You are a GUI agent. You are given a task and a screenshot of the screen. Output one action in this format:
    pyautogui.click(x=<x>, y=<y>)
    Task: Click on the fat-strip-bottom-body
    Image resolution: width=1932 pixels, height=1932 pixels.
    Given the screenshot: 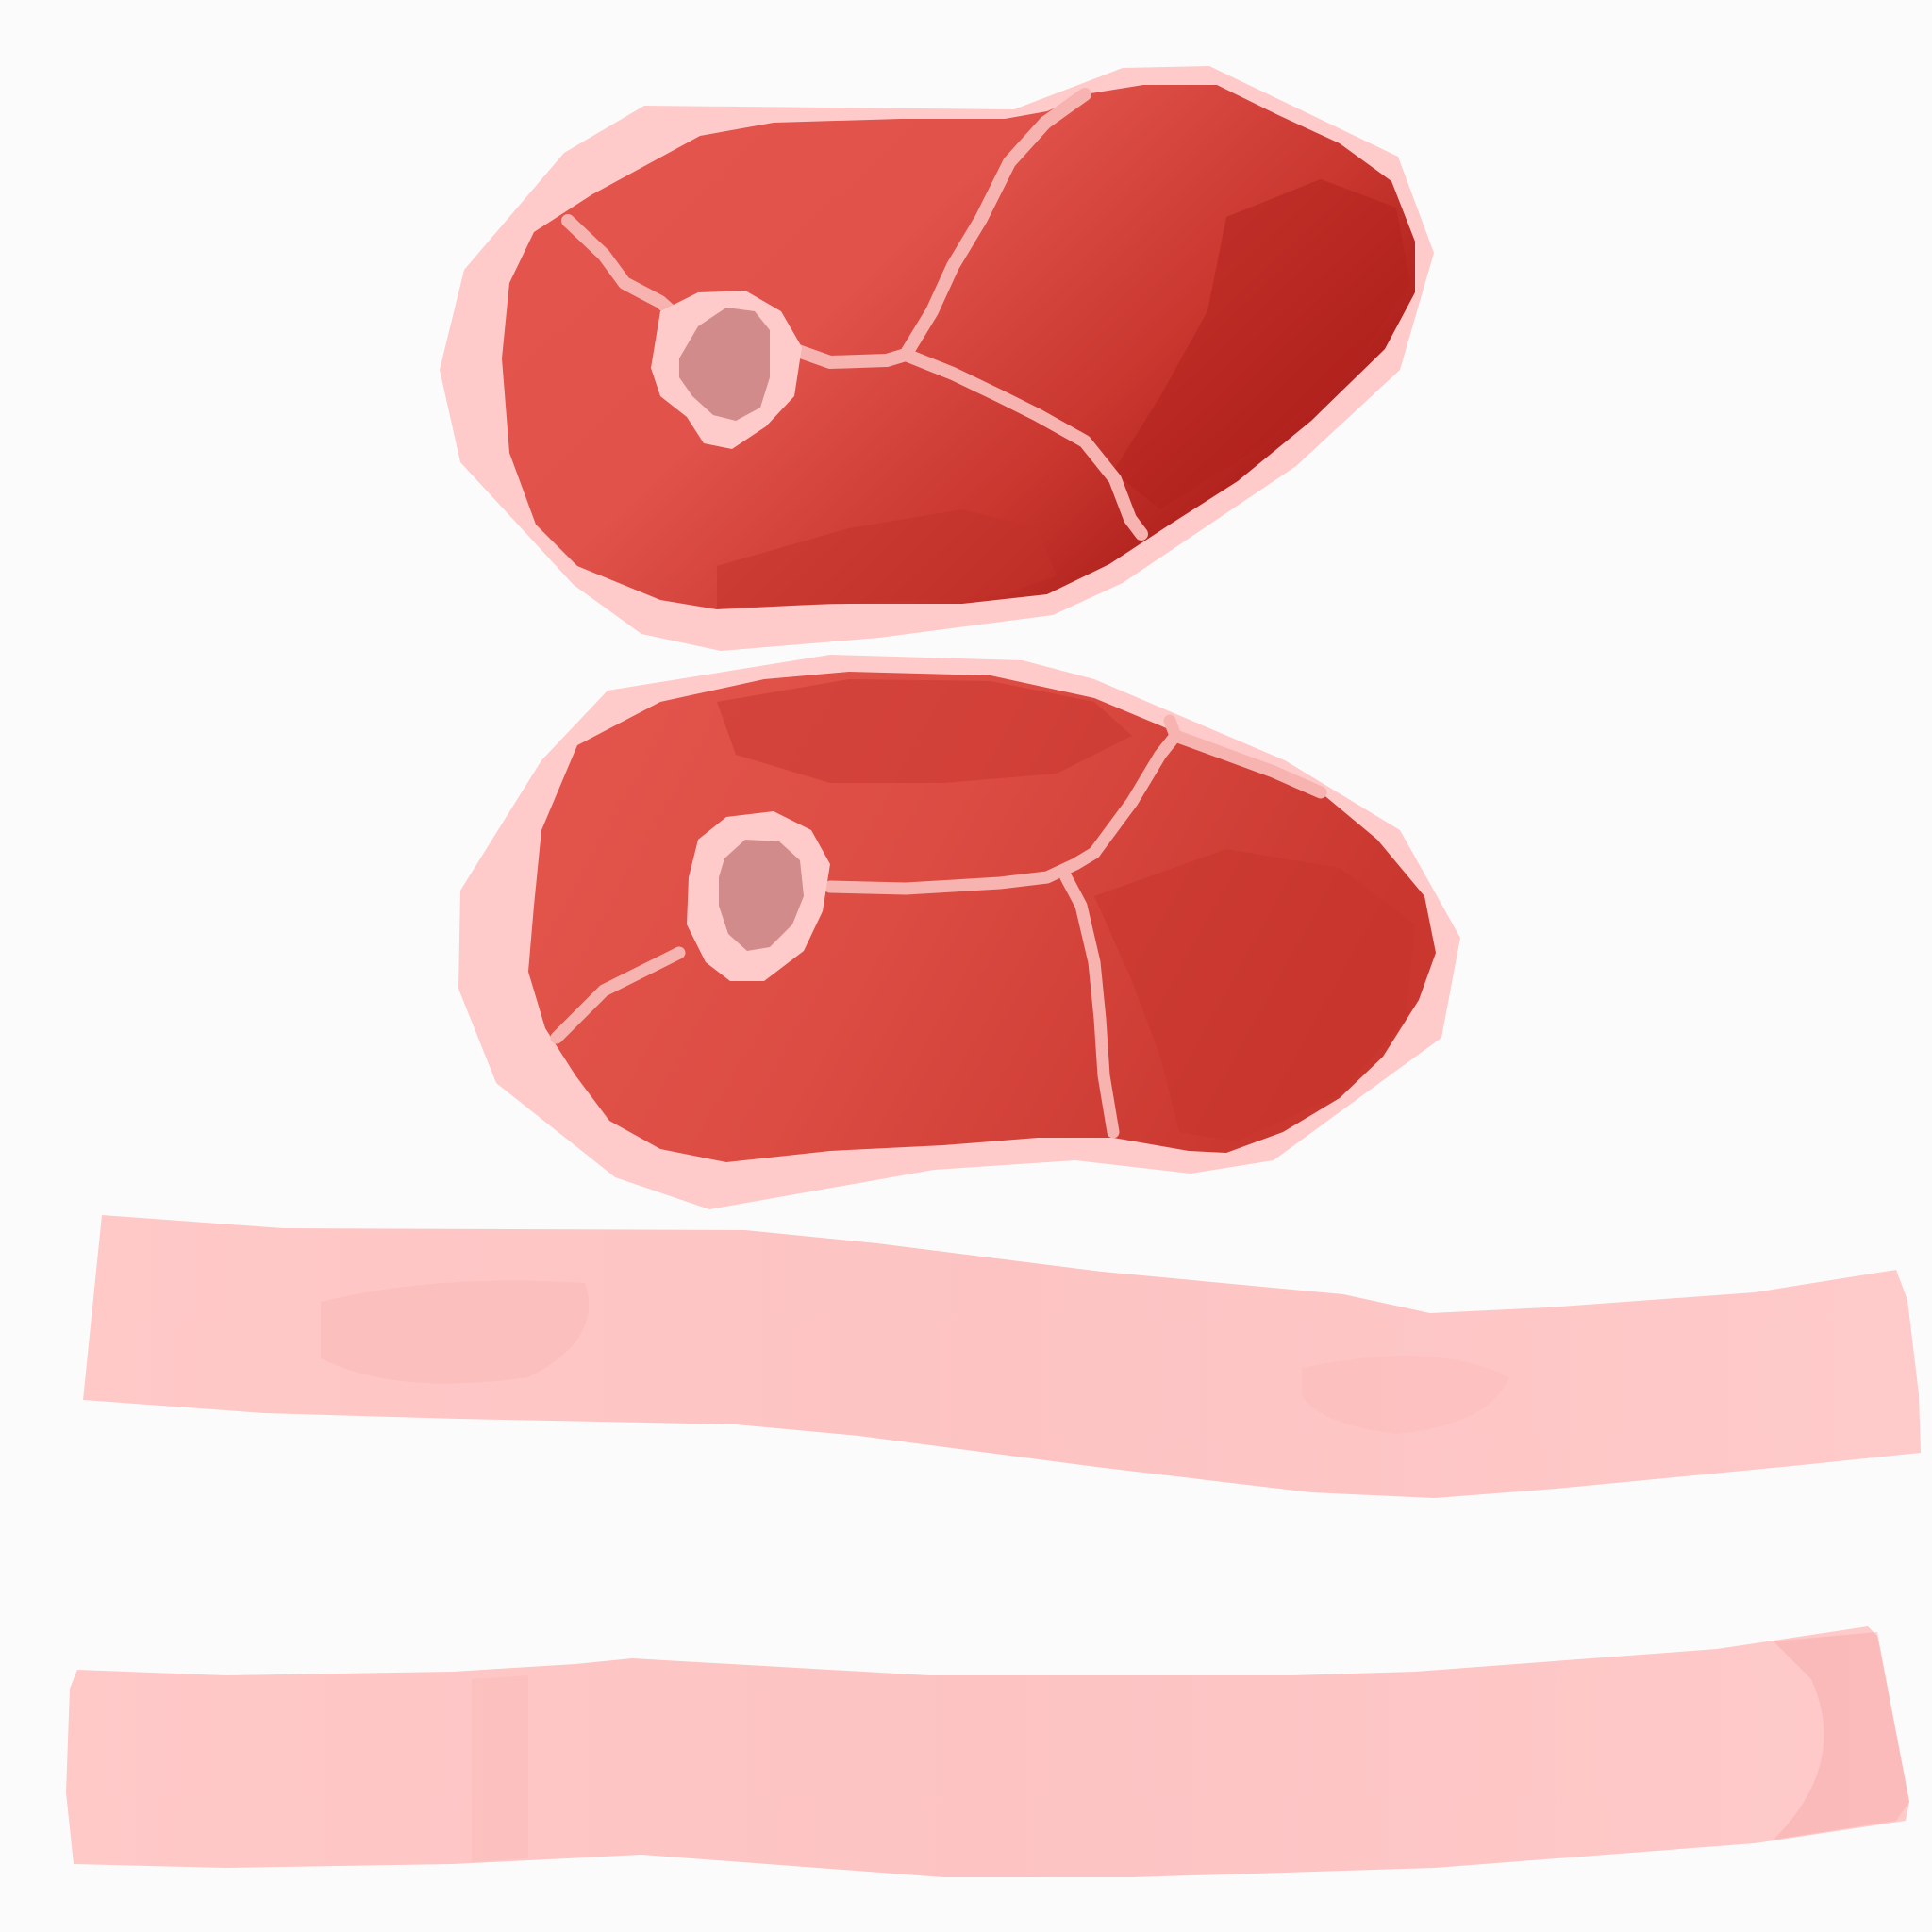 What is the action you would take?
    pyautogui.click(x=988, y=1751)
    